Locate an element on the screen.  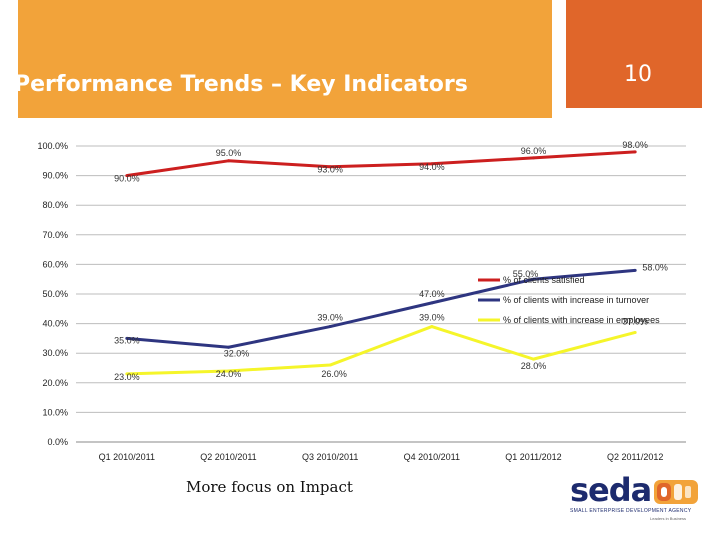
x-tick-label: Q3 2010/2011 is located at coordinates (330, 457).